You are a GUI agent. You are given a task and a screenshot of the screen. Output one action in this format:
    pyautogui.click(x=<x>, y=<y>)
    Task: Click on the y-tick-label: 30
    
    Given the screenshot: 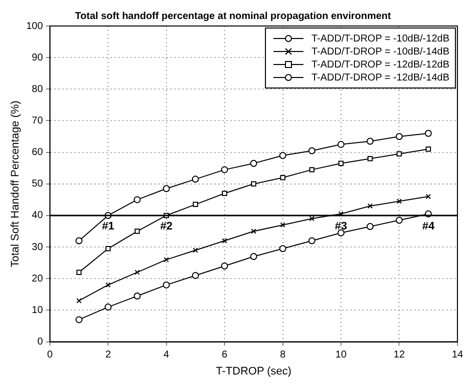 What is the action you would take?
    pyautogui.click(x=38, y=247)
    